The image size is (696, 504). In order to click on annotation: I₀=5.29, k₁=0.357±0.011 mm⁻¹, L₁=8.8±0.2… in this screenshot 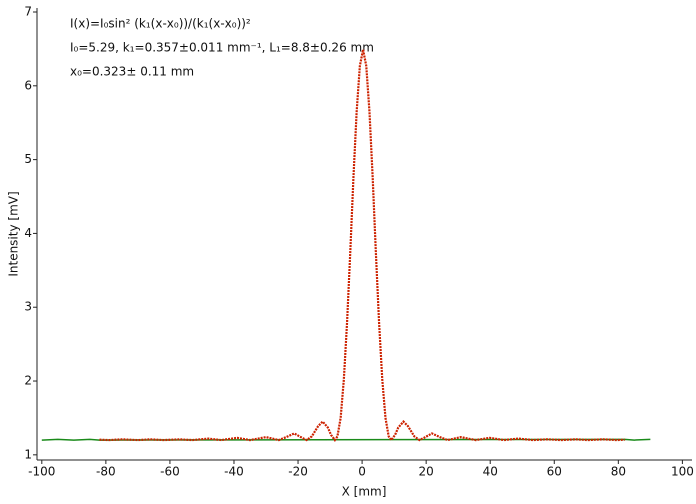, I will do `click(222, 48)`.